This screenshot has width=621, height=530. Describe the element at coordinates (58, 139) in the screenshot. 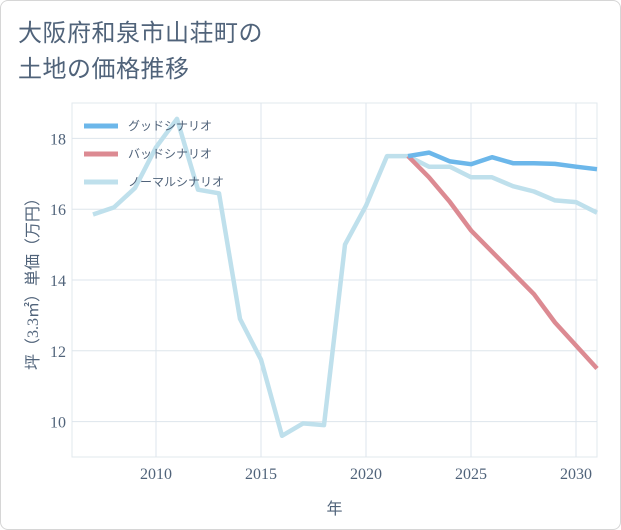

I see `y-tick-label: 18` at that location.